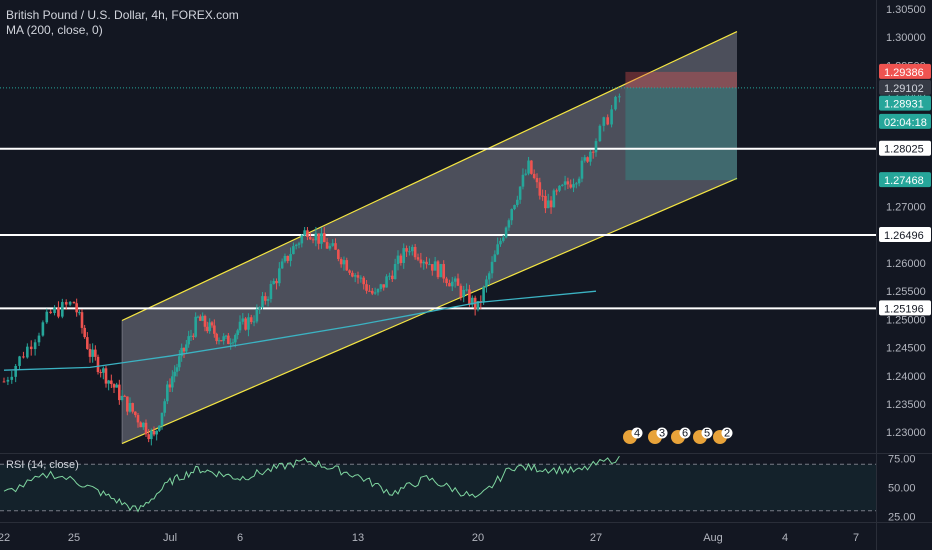 The width and height of the screenshot is (932, 550). I want to click on price-axis-label: 1.25500, so click(906, 292).